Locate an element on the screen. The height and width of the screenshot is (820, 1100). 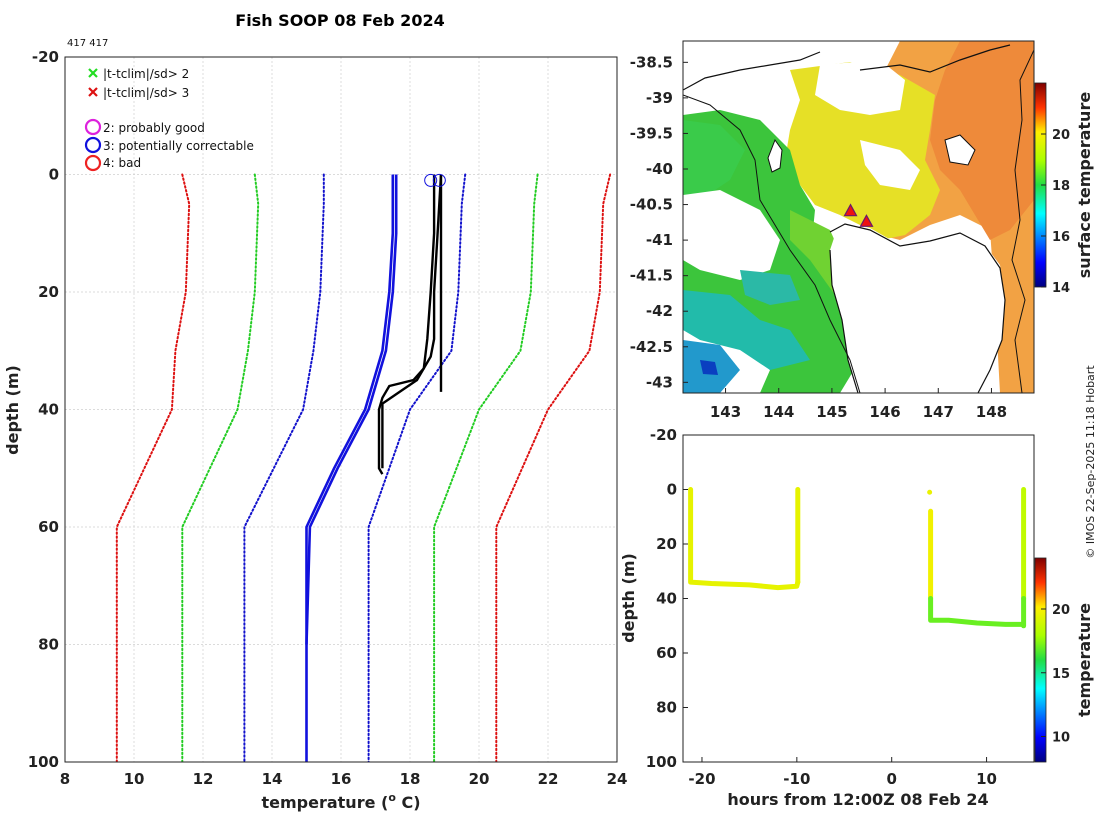
td-cbtick-label: 10 is located at coordinates (1061, 738).